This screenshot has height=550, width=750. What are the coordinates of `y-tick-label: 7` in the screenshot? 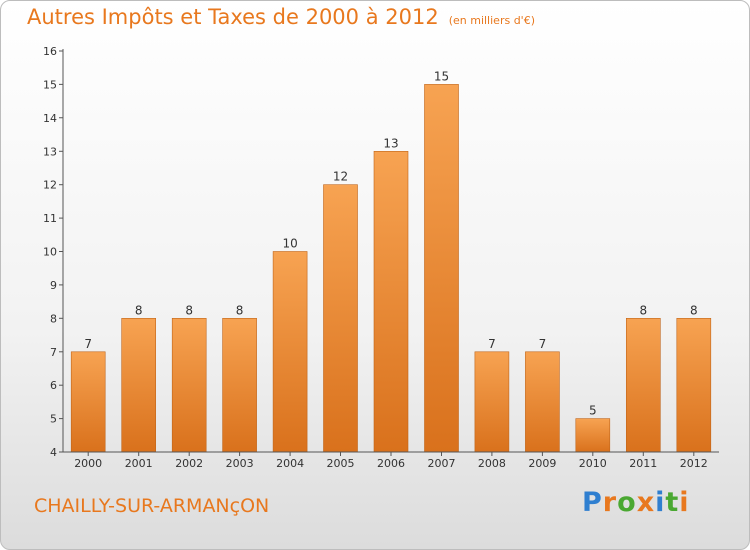 It's located at (53, 352).